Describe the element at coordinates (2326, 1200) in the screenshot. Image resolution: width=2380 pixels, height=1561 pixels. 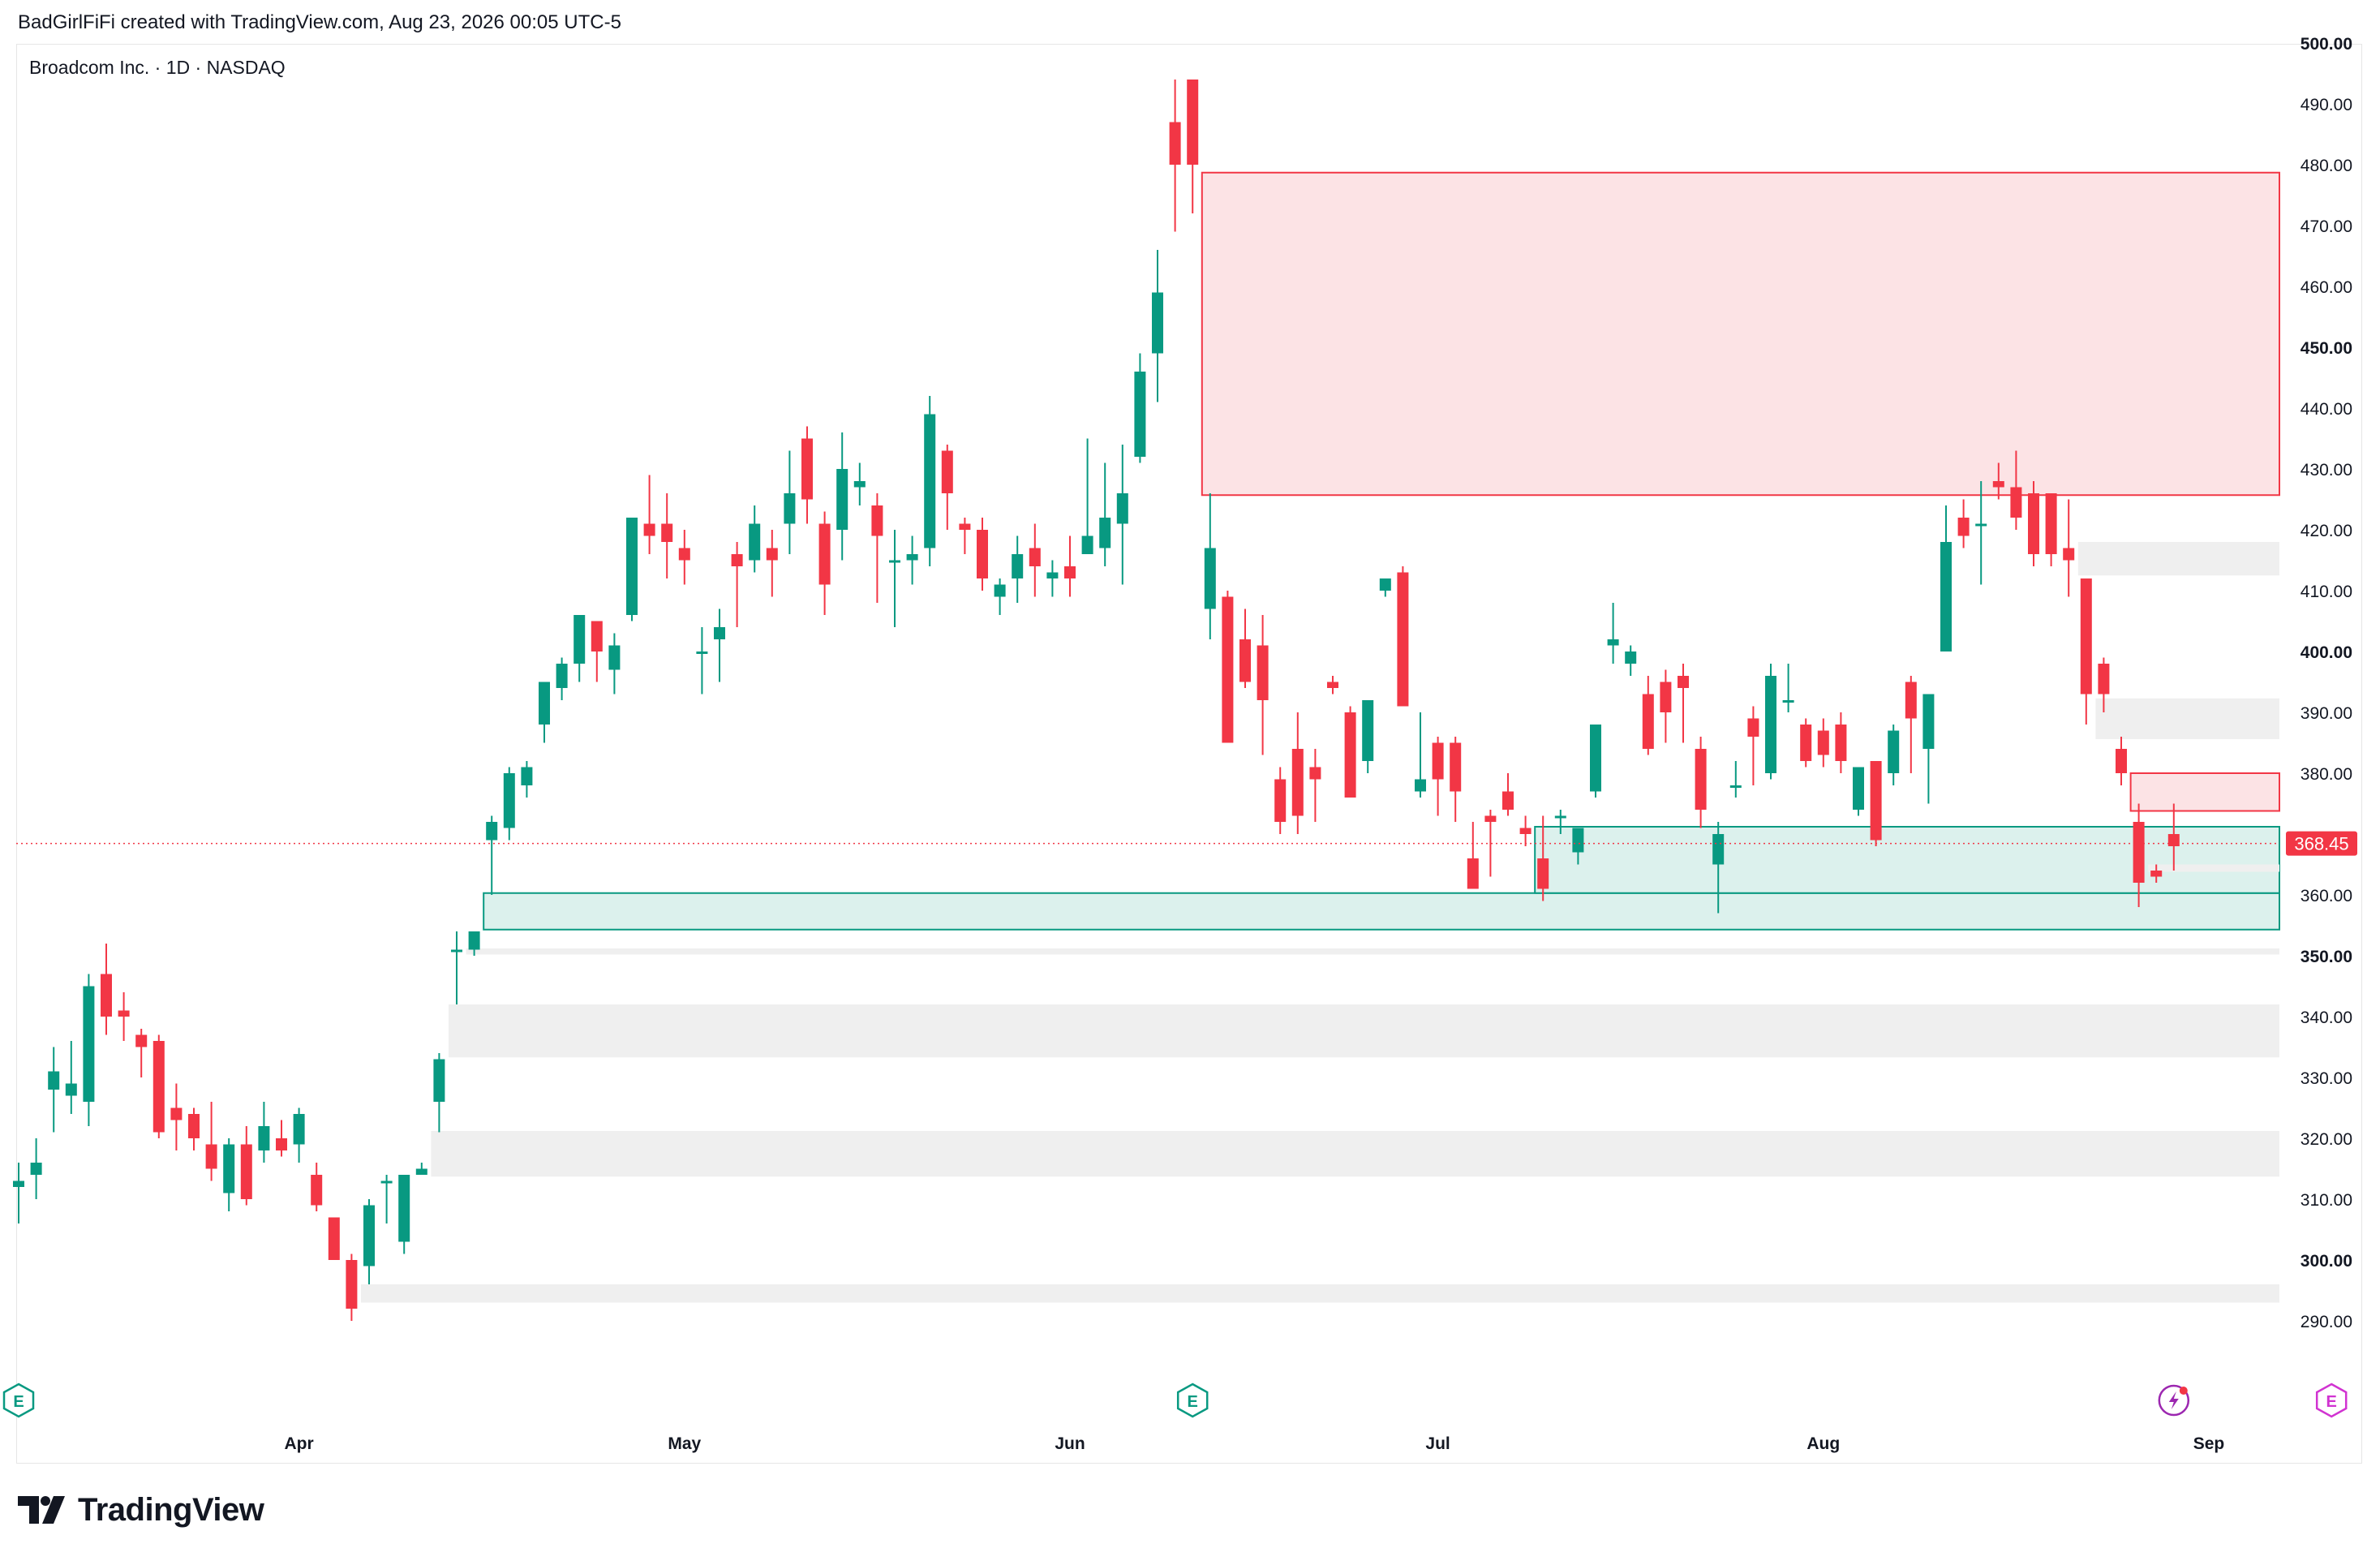
I see `y-tick-label: 310.00` at that location.